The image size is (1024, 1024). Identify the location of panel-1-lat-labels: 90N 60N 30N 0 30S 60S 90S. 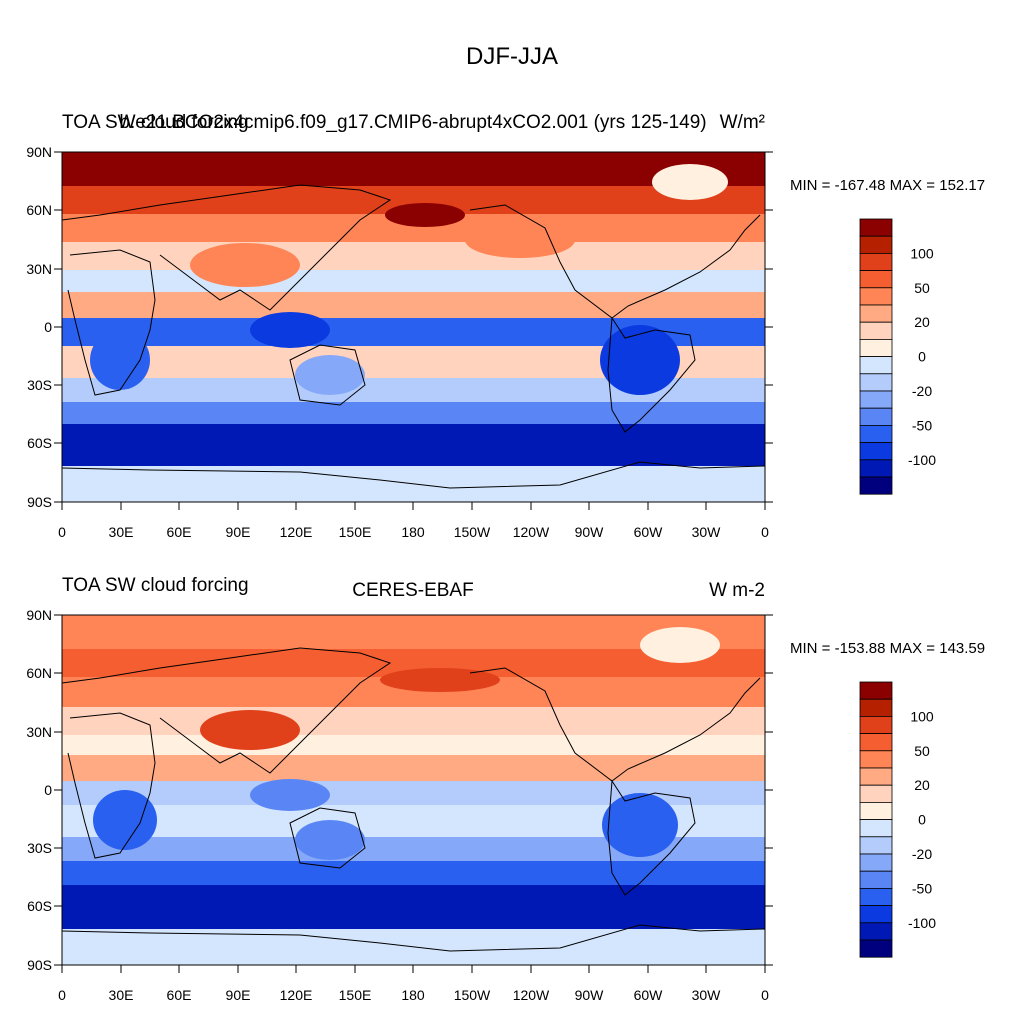
(39, 327).